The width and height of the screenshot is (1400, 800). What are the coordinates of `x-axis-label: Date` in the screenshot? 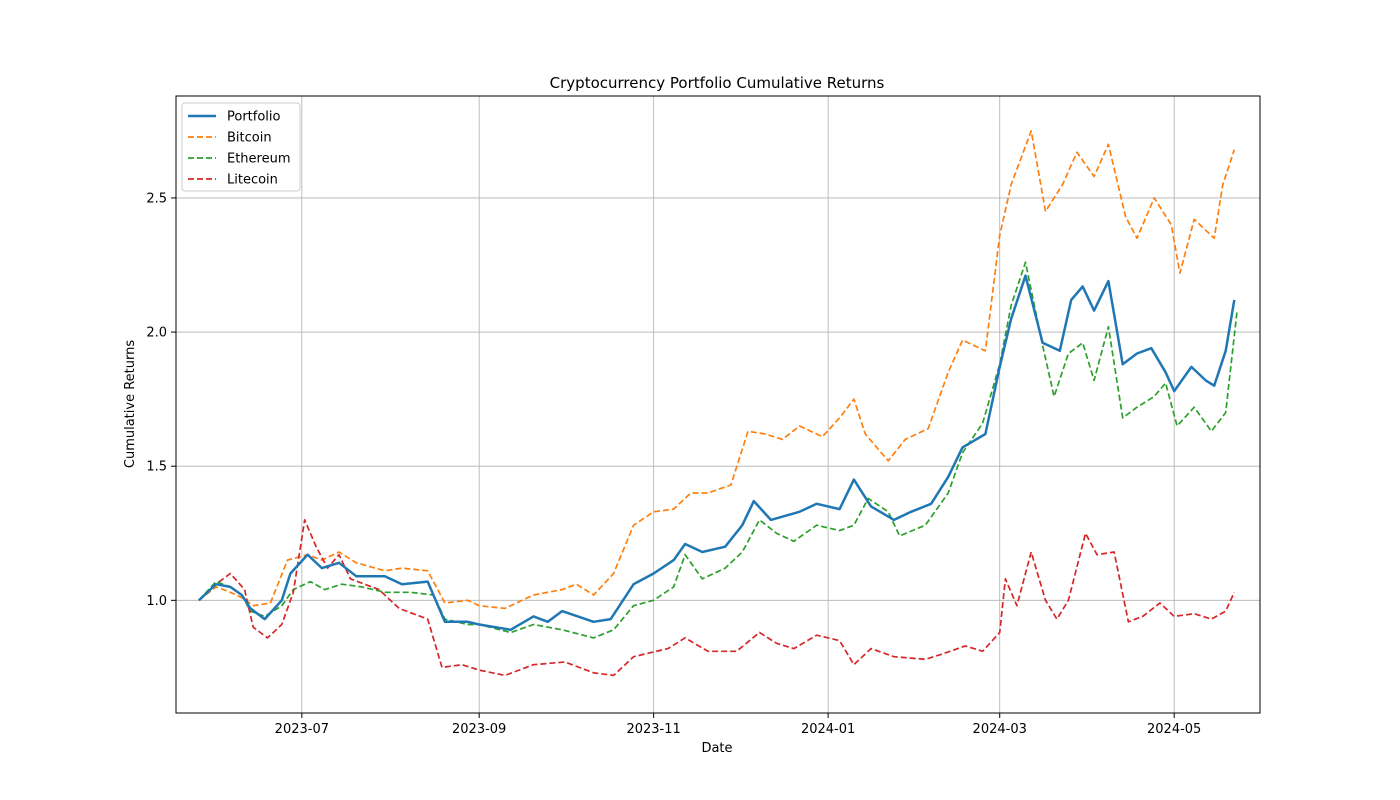 It's located at (716, 748).